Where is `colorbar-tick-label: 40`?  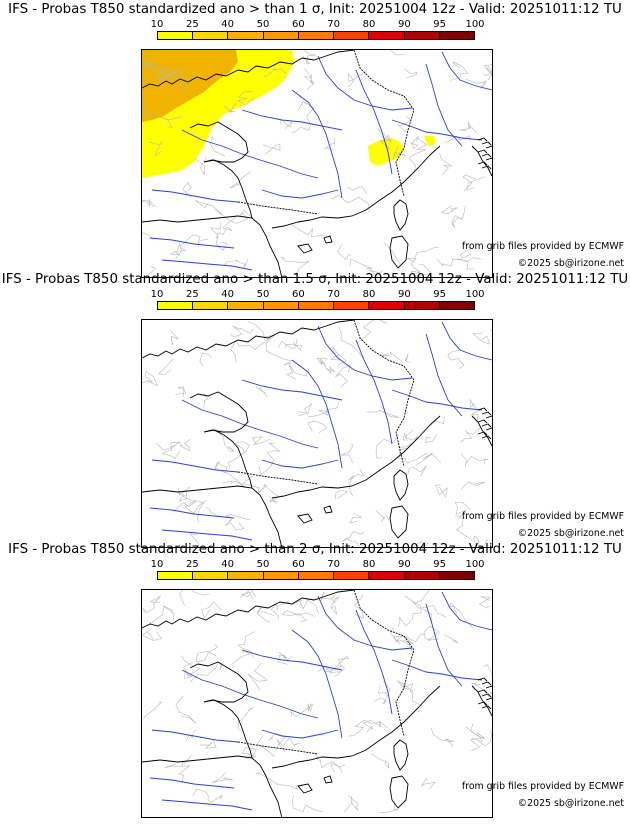 colorbar-tick-label: 40 is located at coordinates (228, 564).